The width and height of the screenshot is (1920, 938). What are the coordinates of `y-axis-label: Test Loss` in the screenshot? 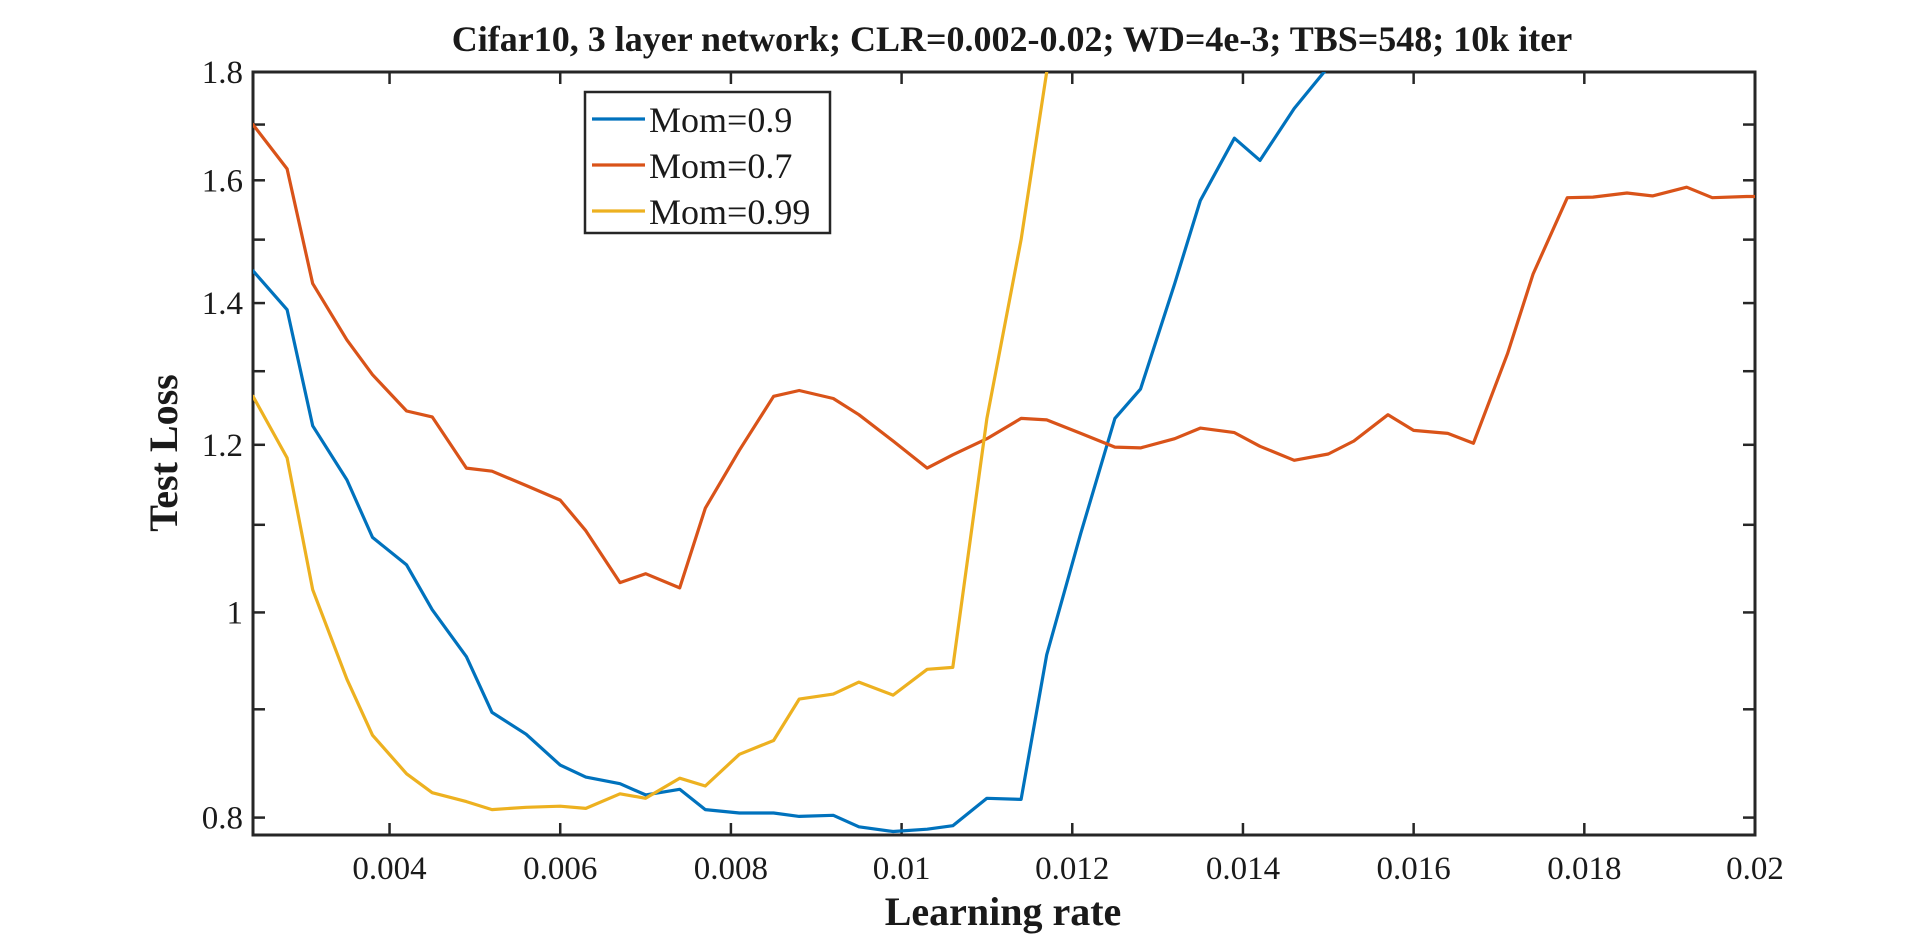 It's located at (163, 452).